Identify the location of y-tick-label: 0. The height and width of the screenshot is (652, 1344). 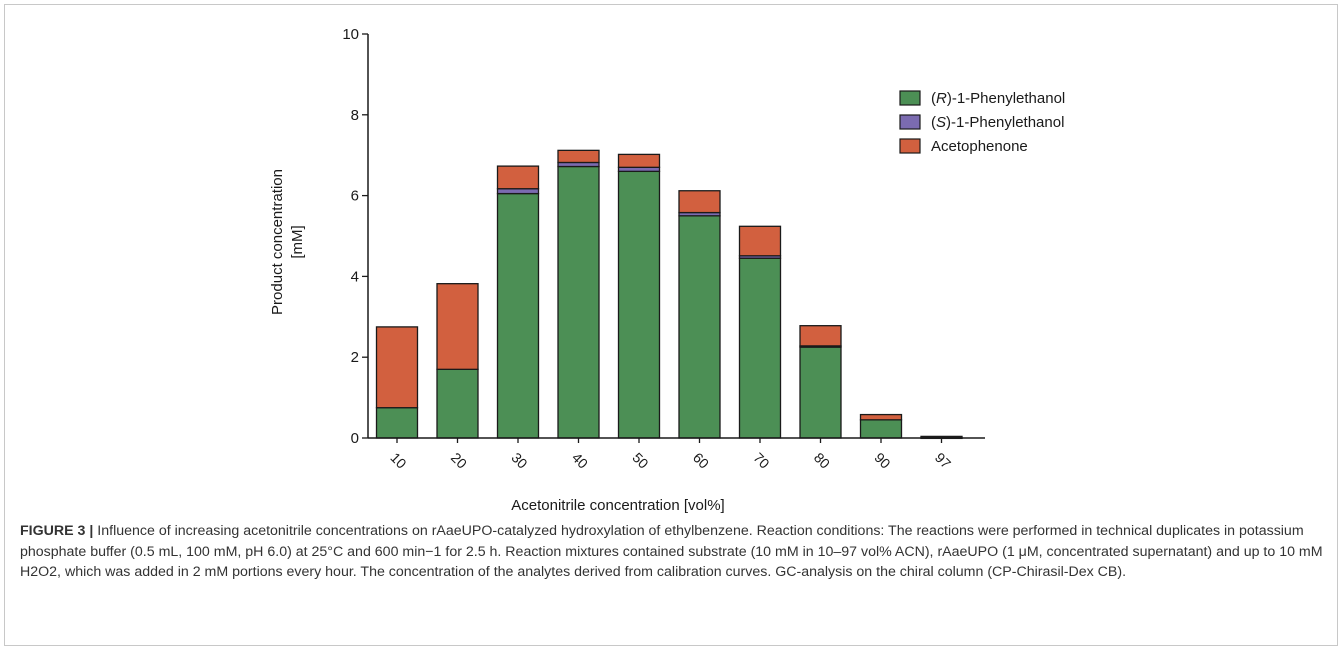
(355, 438).